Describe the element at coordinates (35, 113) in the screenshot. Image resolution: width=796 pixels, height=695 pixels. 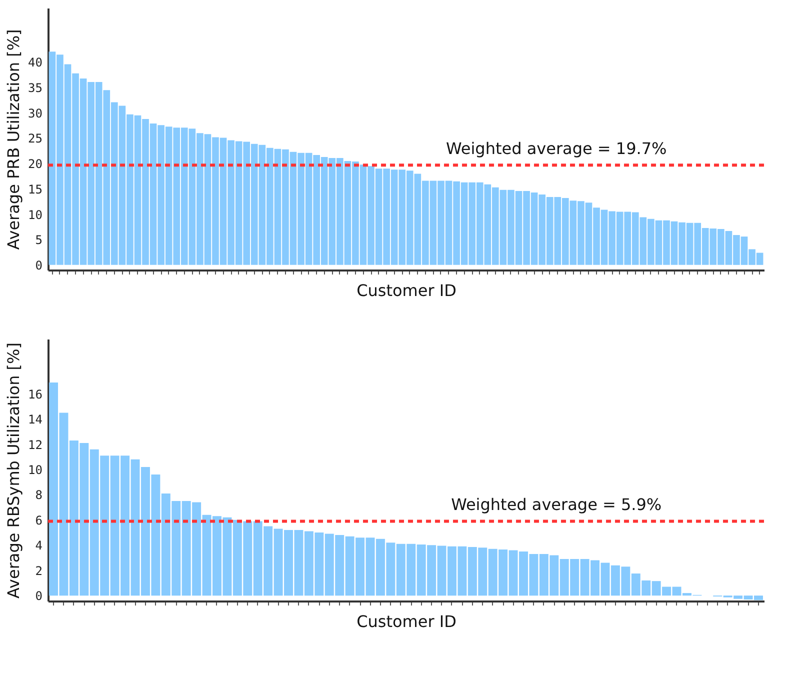
I see `y-tick-label: 30` at that location.